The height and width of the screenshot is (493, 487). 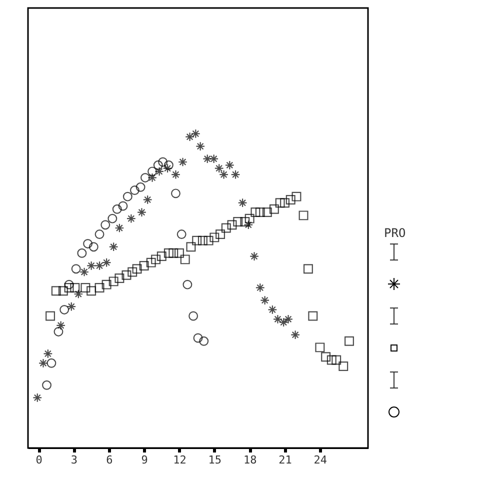 I want to click on x-tick-label: 18, so click(x=250, y=460).